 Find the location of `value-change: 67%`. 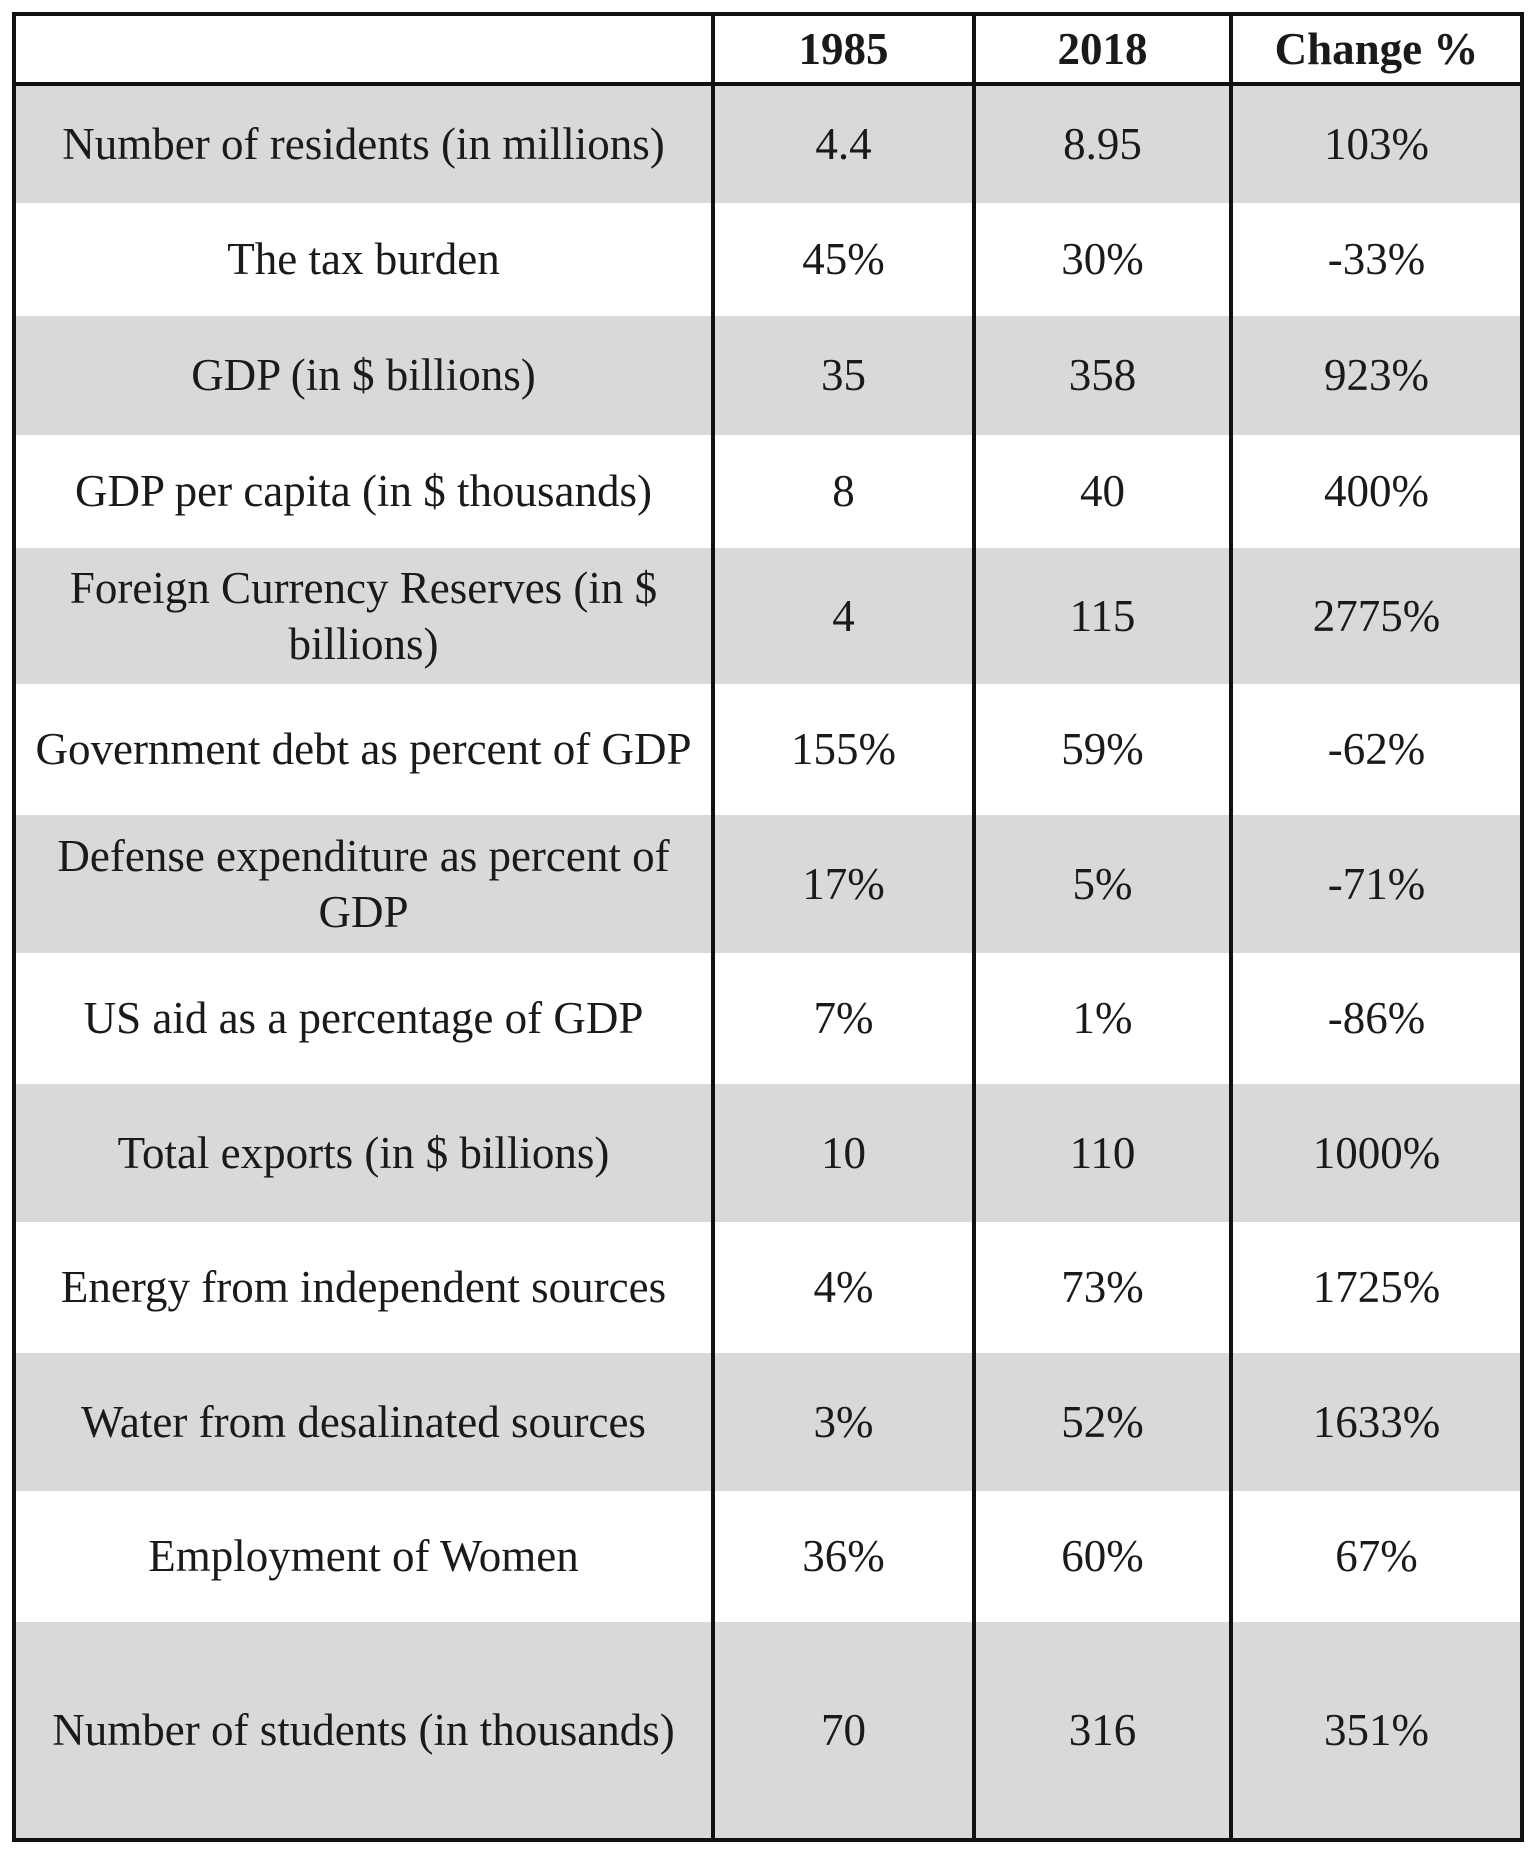

value-change: 67% is located at coordinates (1374, 1556).